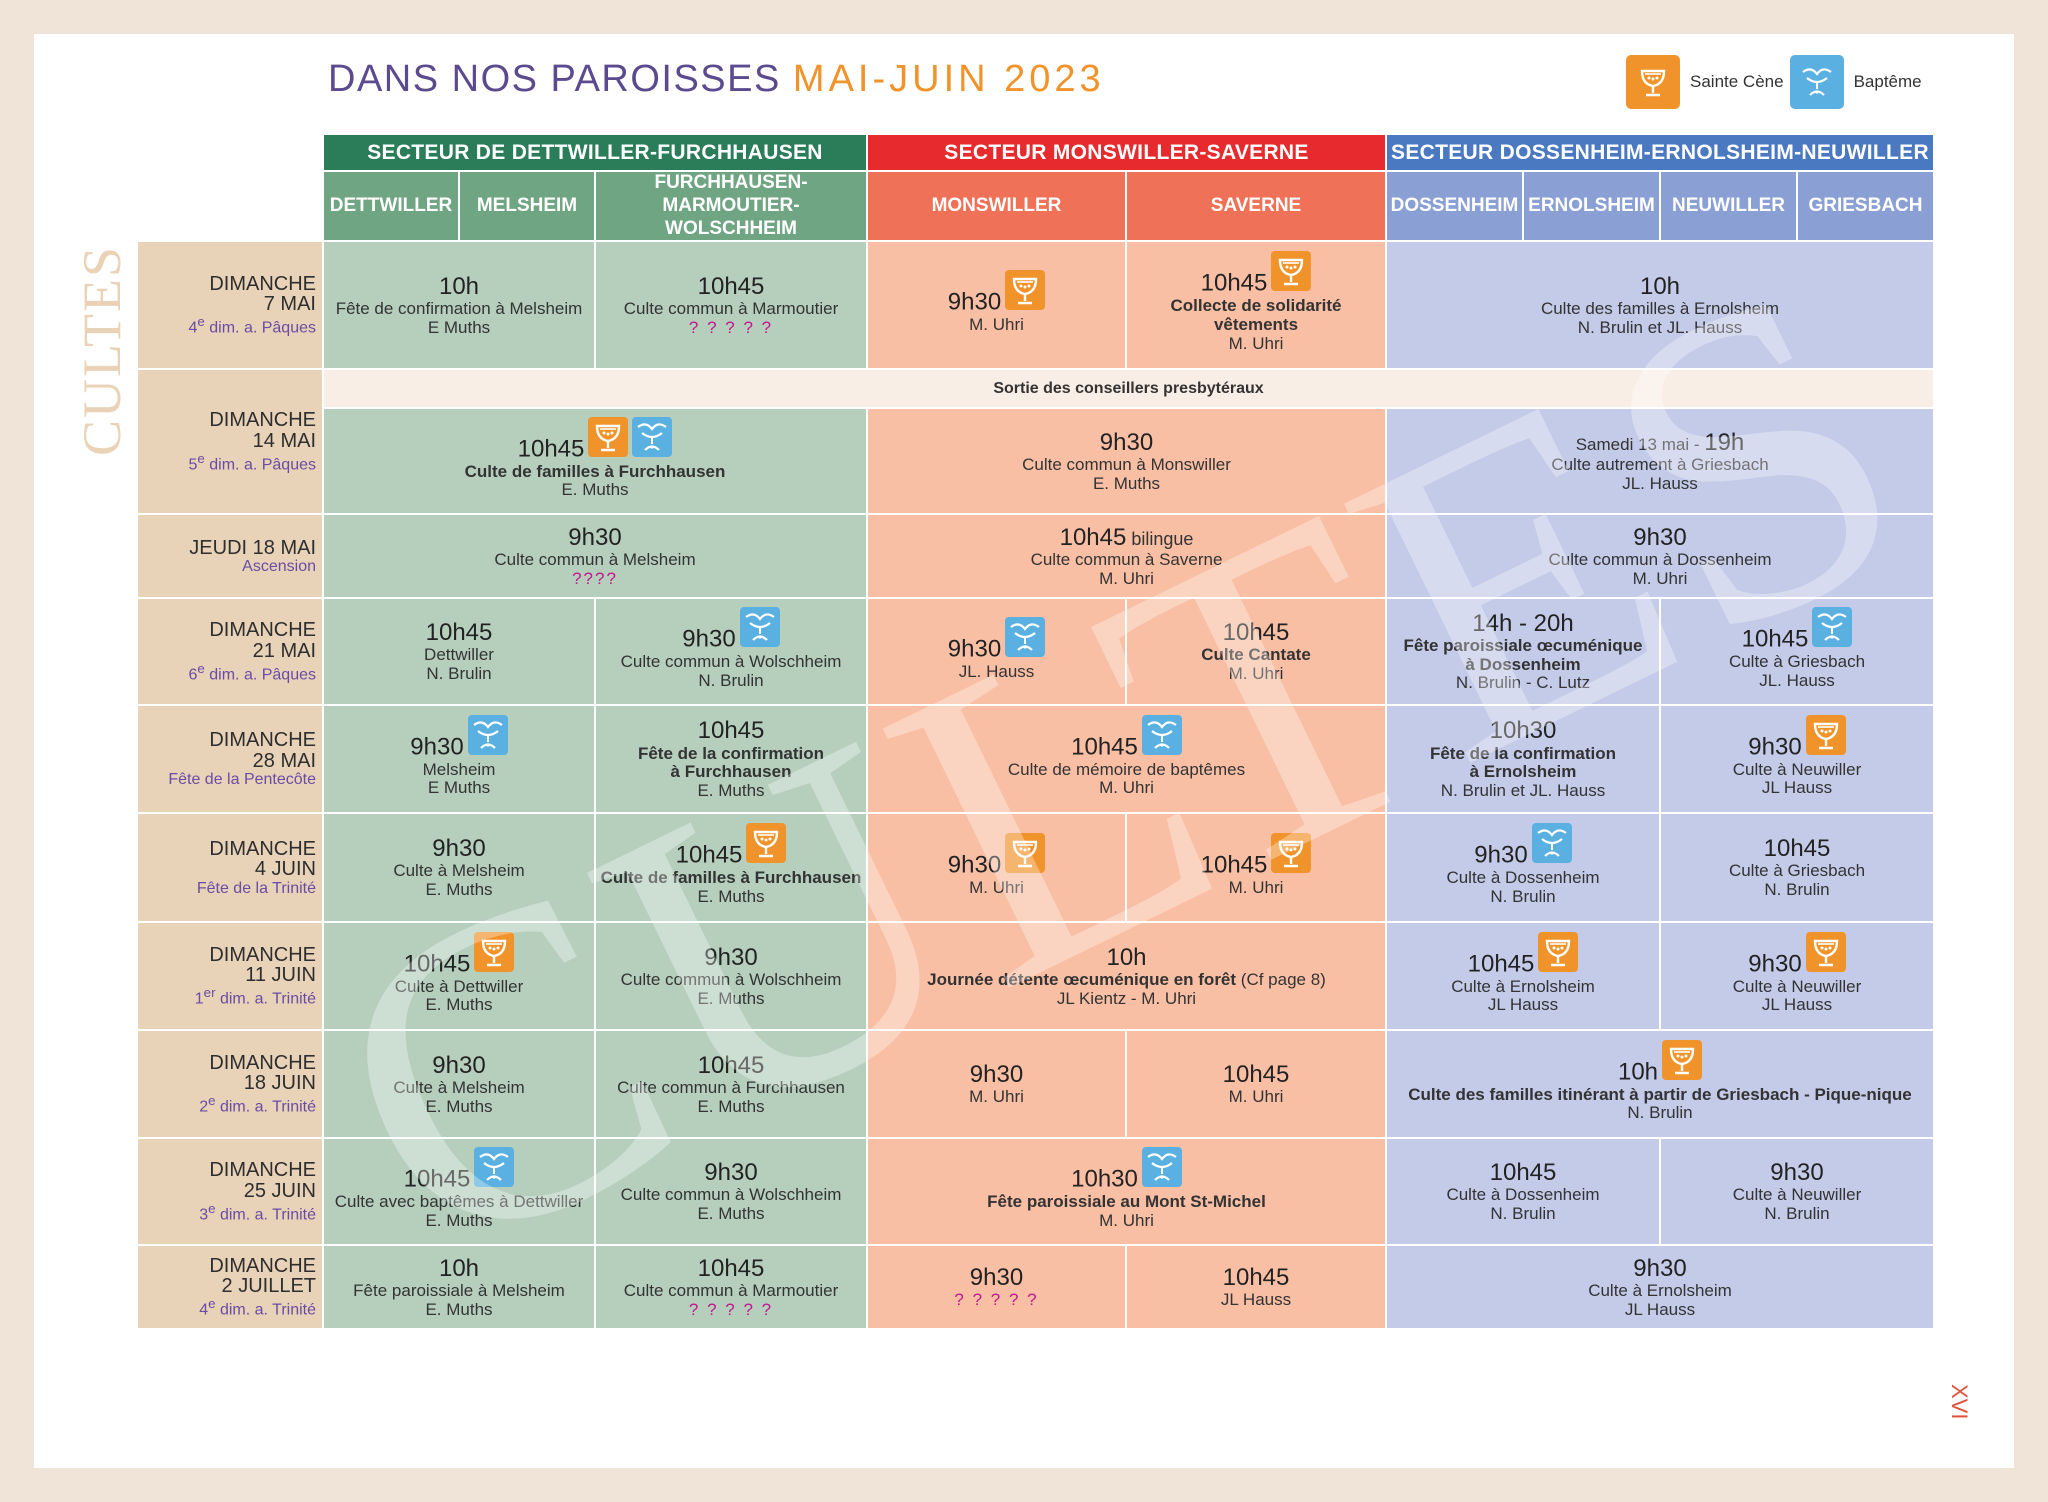 This screenshot has height=1502, width=2048. I want to click on service-line: M. Uhri, so click(1126, 788).